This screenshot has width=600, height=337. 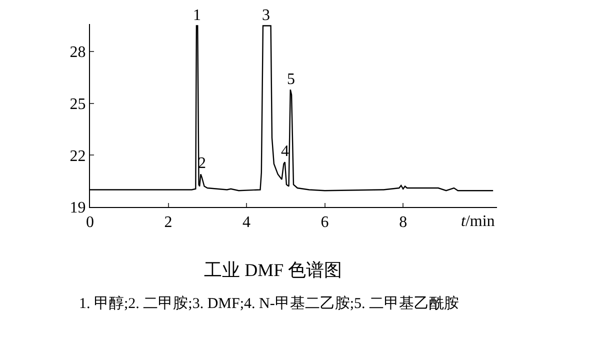 What do you see at coordinates (202, 163) in the screenshot?
I see `annotation: 2` at bounding box center [202, 163].